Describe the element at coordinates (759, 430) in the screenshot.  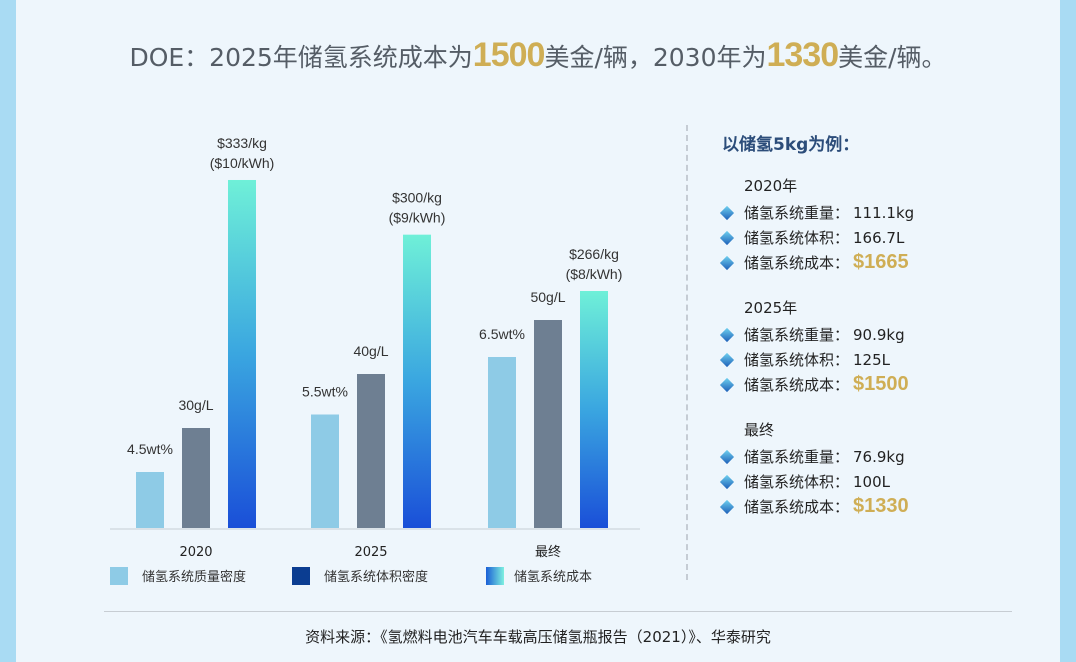
I see `example-year: 最终` at that location.